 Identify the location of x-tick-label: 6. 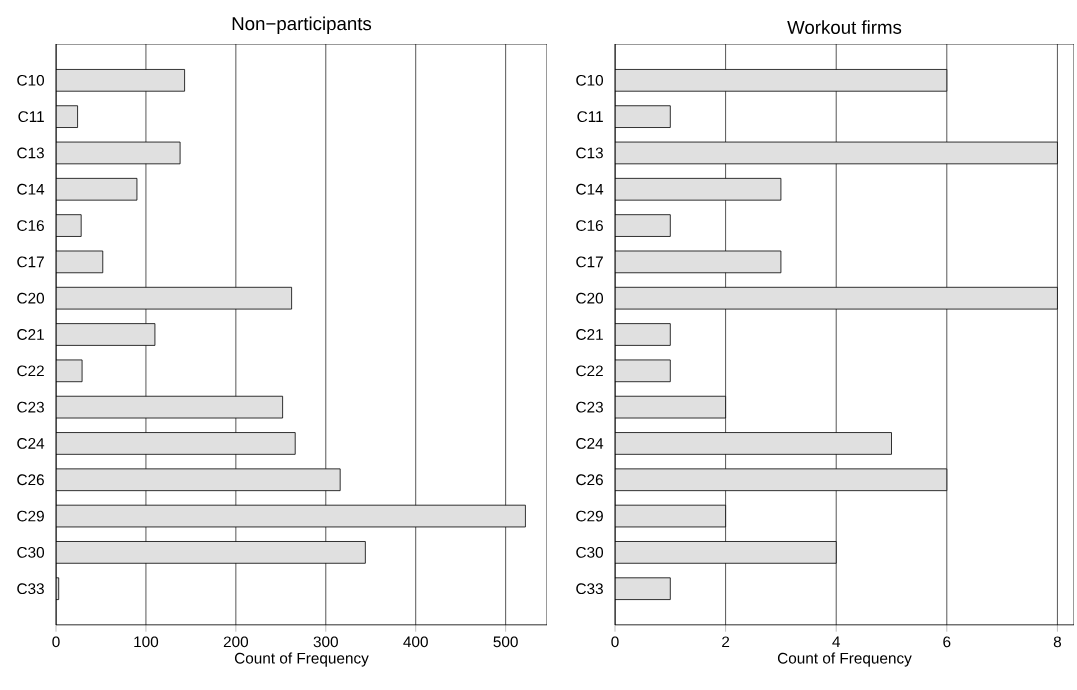
(947, 642).